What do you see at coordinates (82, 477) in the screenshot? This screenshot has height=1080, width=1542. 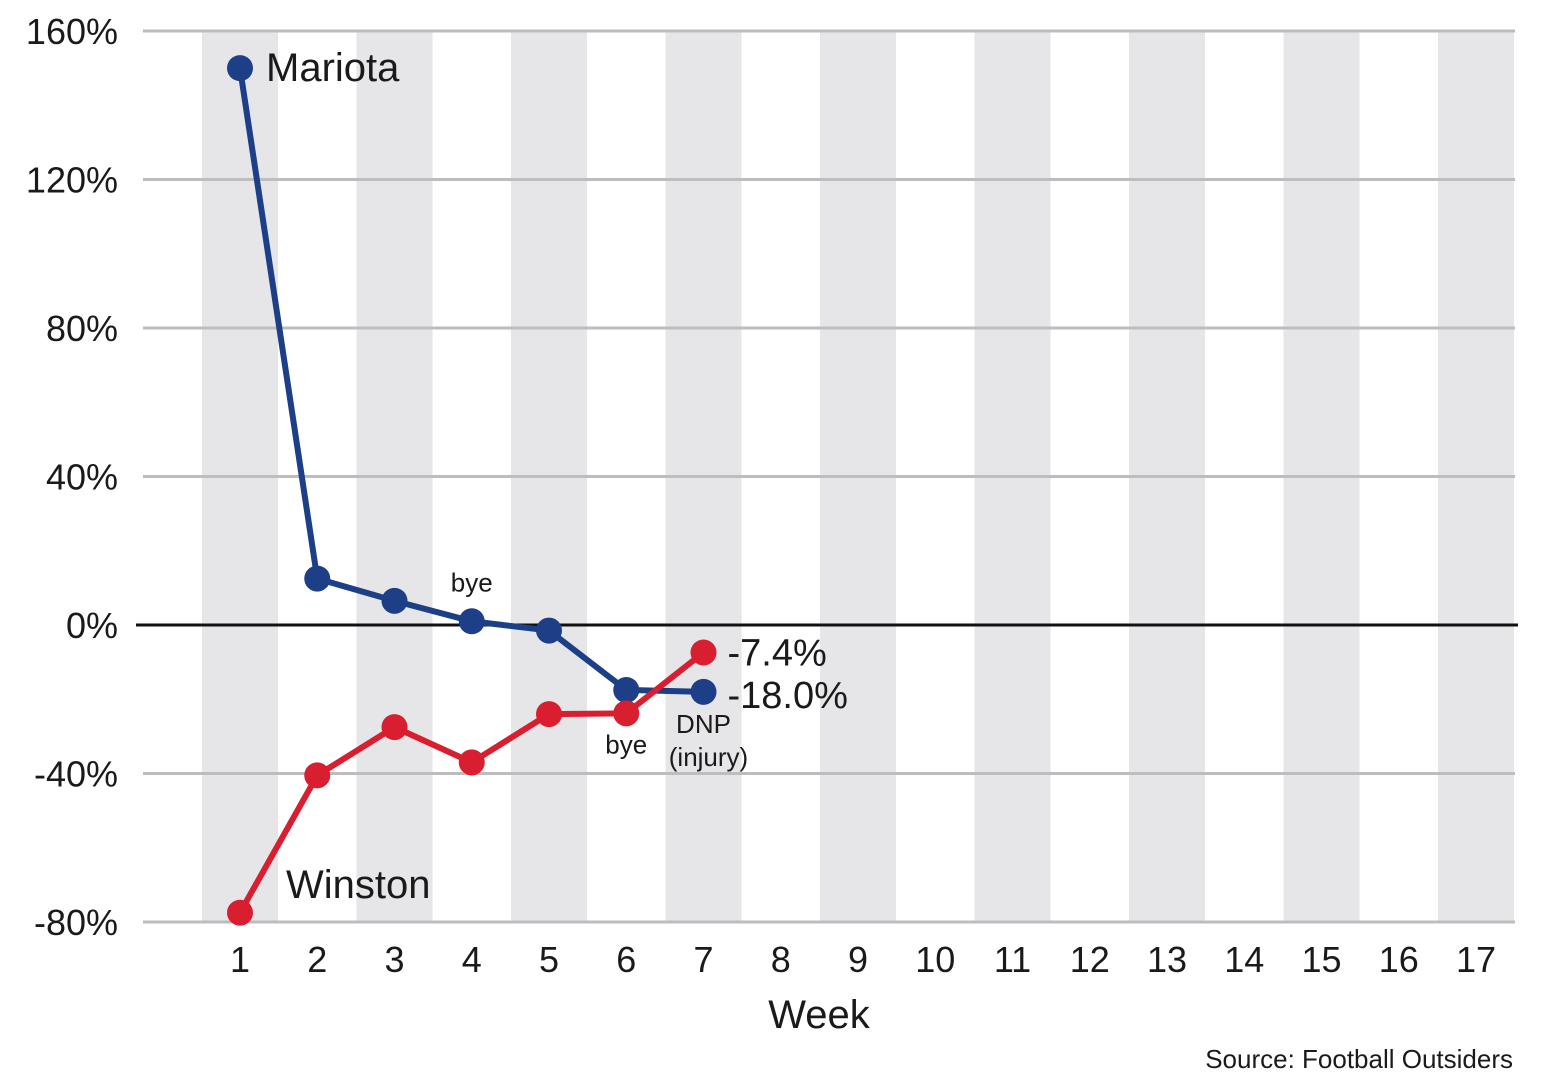 I see `y-tick-label: 40%` at bounding box center [82, 477].